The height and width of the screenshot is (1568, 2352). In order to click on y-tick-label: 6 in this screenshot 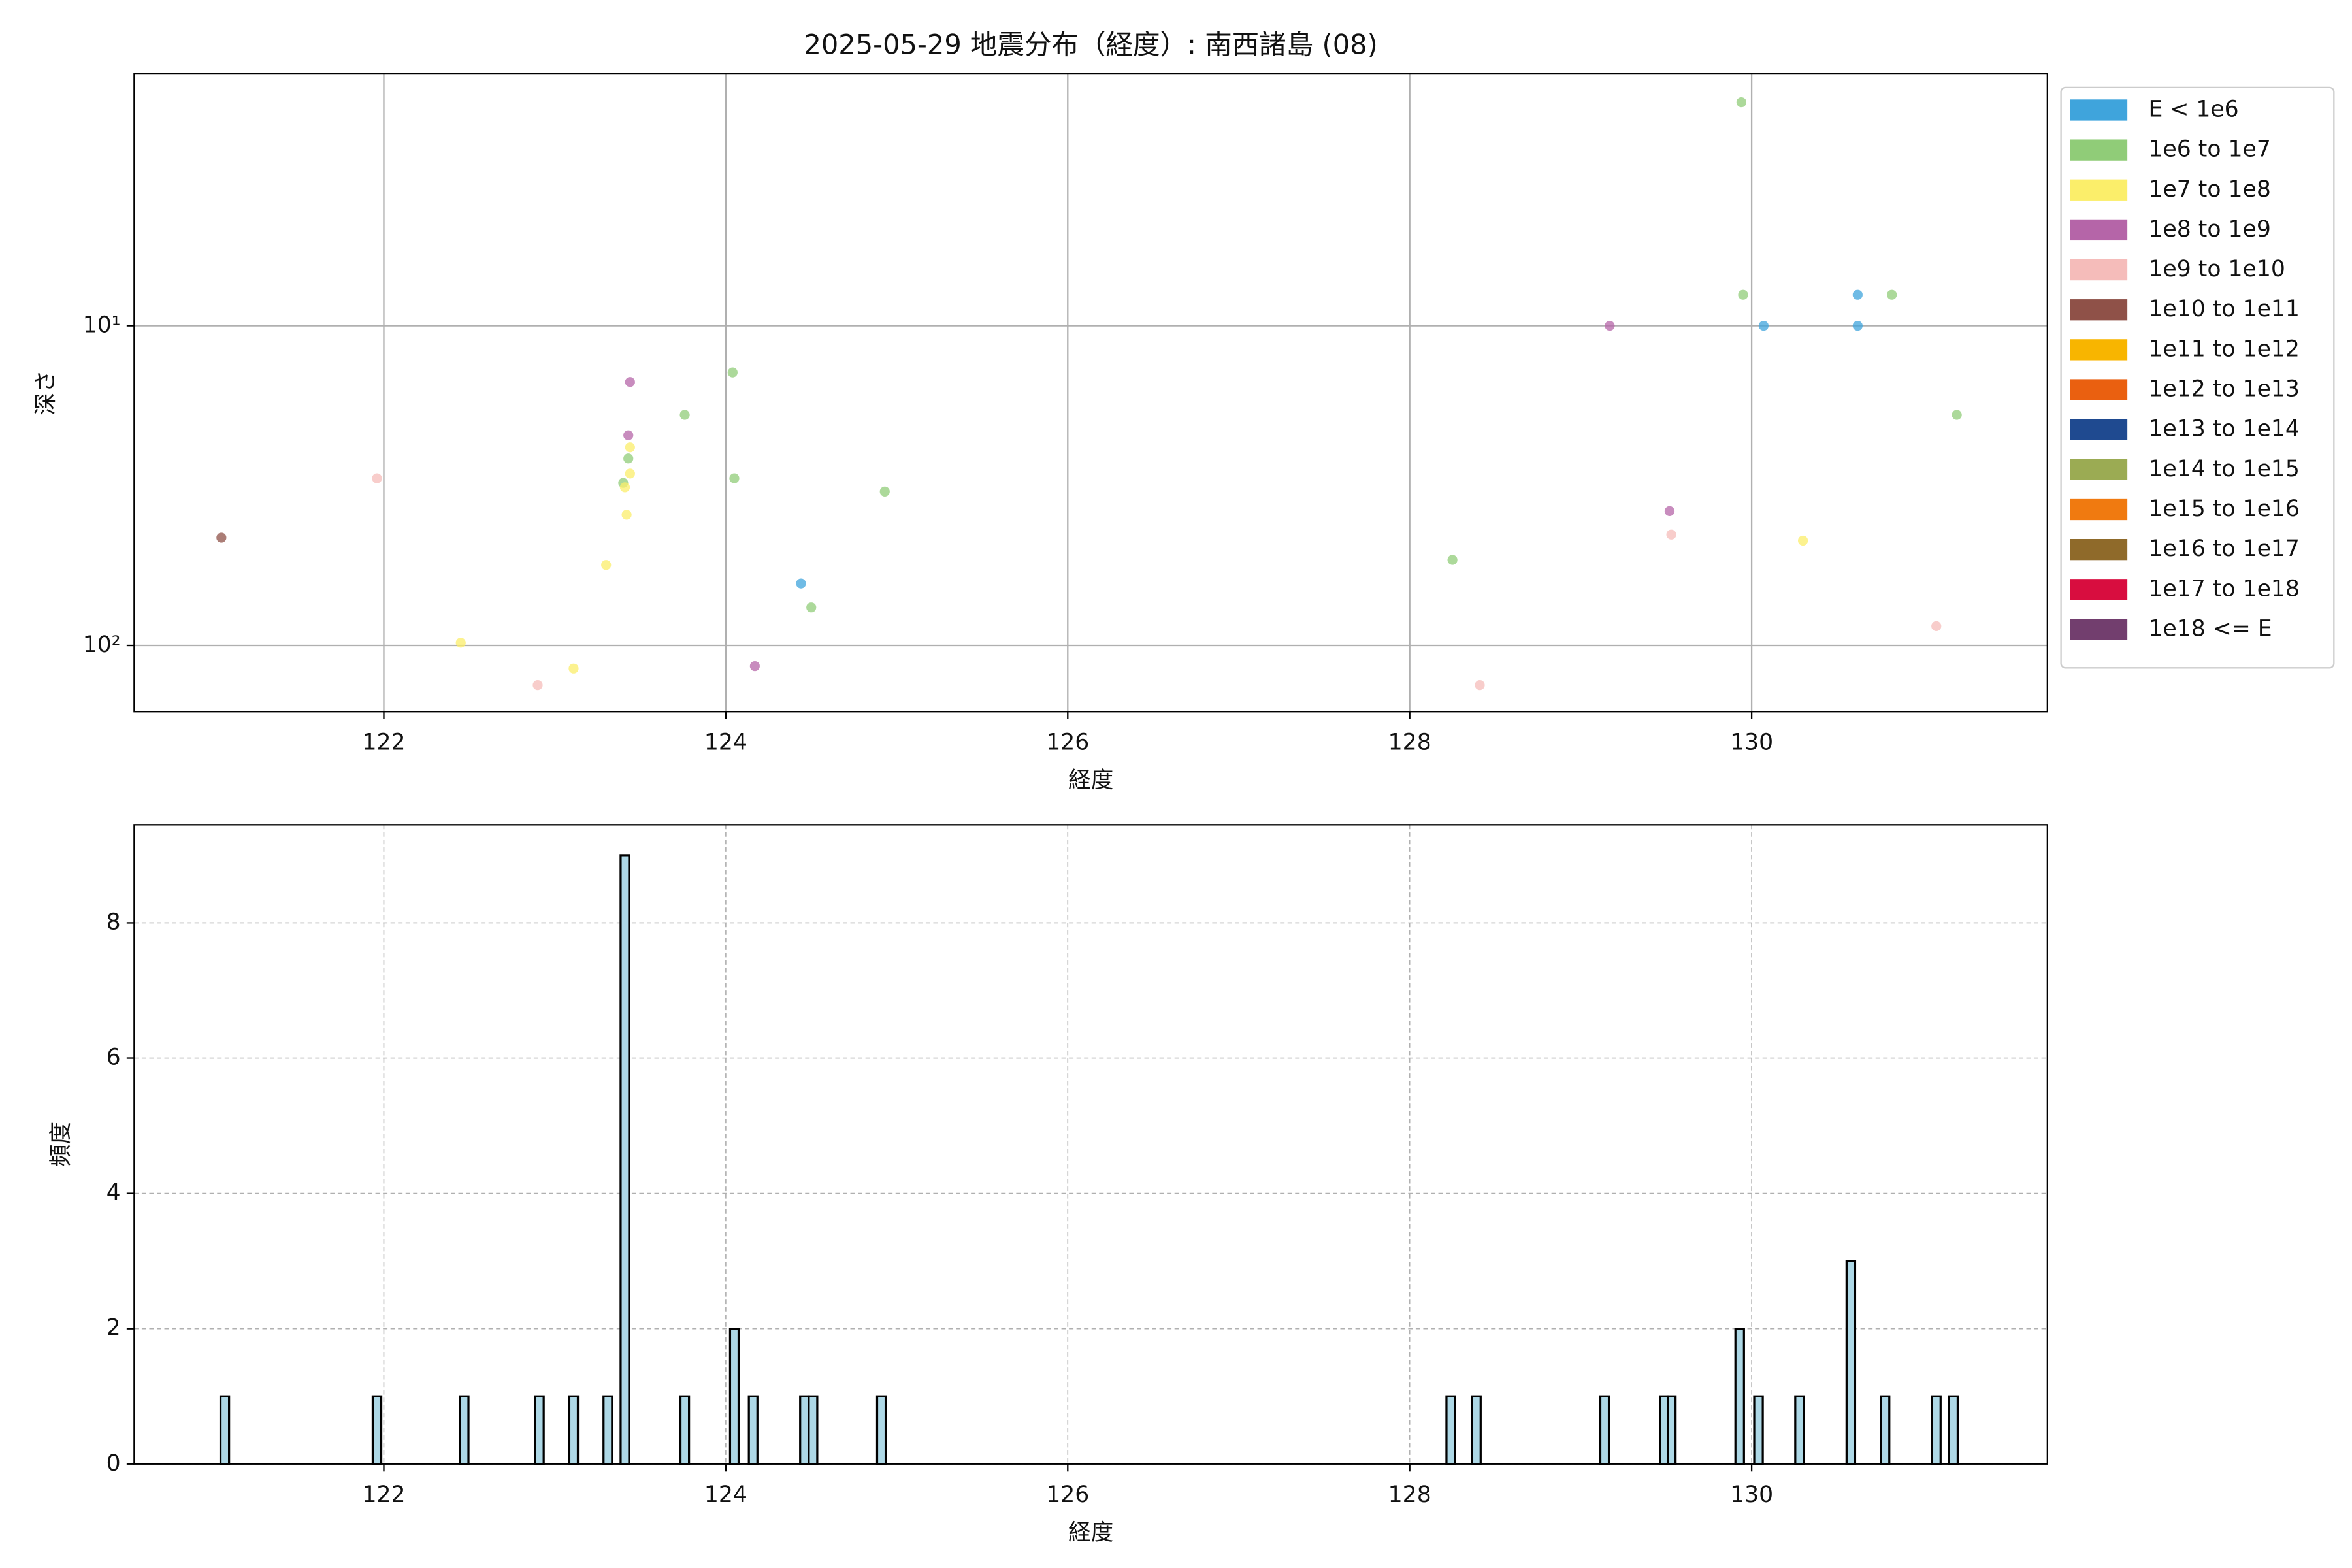, I will do `click(113, 1058)`.